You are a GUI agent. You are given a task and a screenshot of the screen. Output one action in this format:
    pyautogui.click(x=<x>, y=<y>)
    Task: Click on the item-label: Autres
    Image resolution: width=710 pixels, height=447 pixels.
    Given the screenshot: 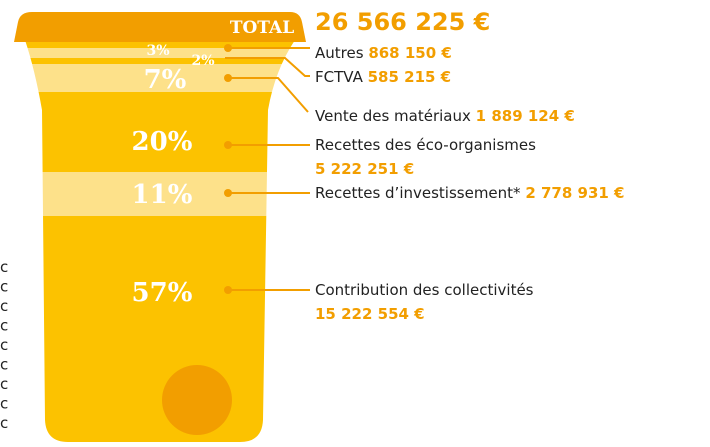 What is the action you would take?
    pyautogui.click(x=339, y=53)
    